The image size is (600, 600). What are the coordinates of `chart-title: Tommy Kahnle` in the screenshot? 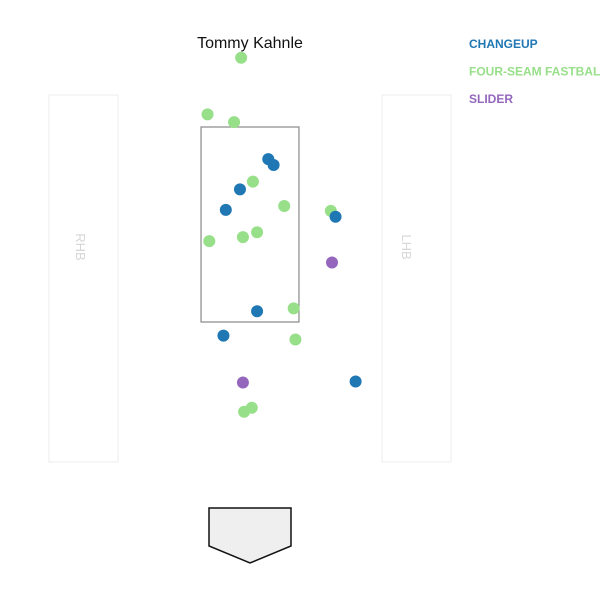 It's located at (250, 43).